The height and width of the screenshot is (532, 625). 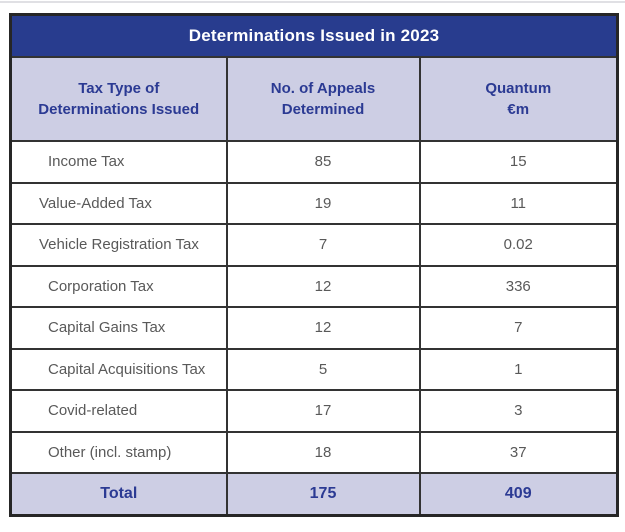 I want to click on cell-quantum: 11, so click(x=518, y=203).